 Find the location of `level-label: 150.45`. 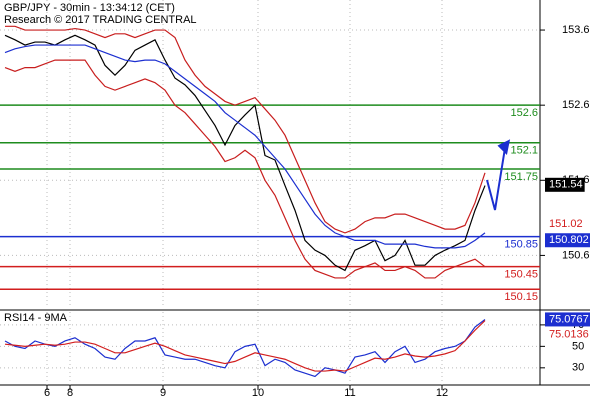

level-label: 150.45 is located at coordinates (521, 275).